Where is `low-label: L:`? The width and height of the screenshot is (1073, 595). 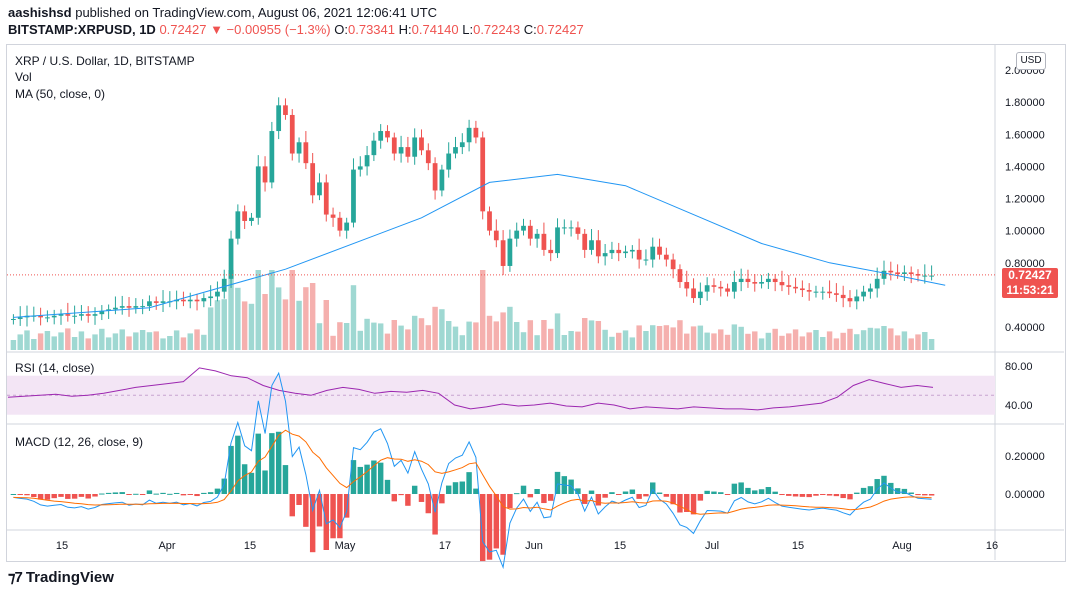
low-label: L: is located at coordinates (468, 29).